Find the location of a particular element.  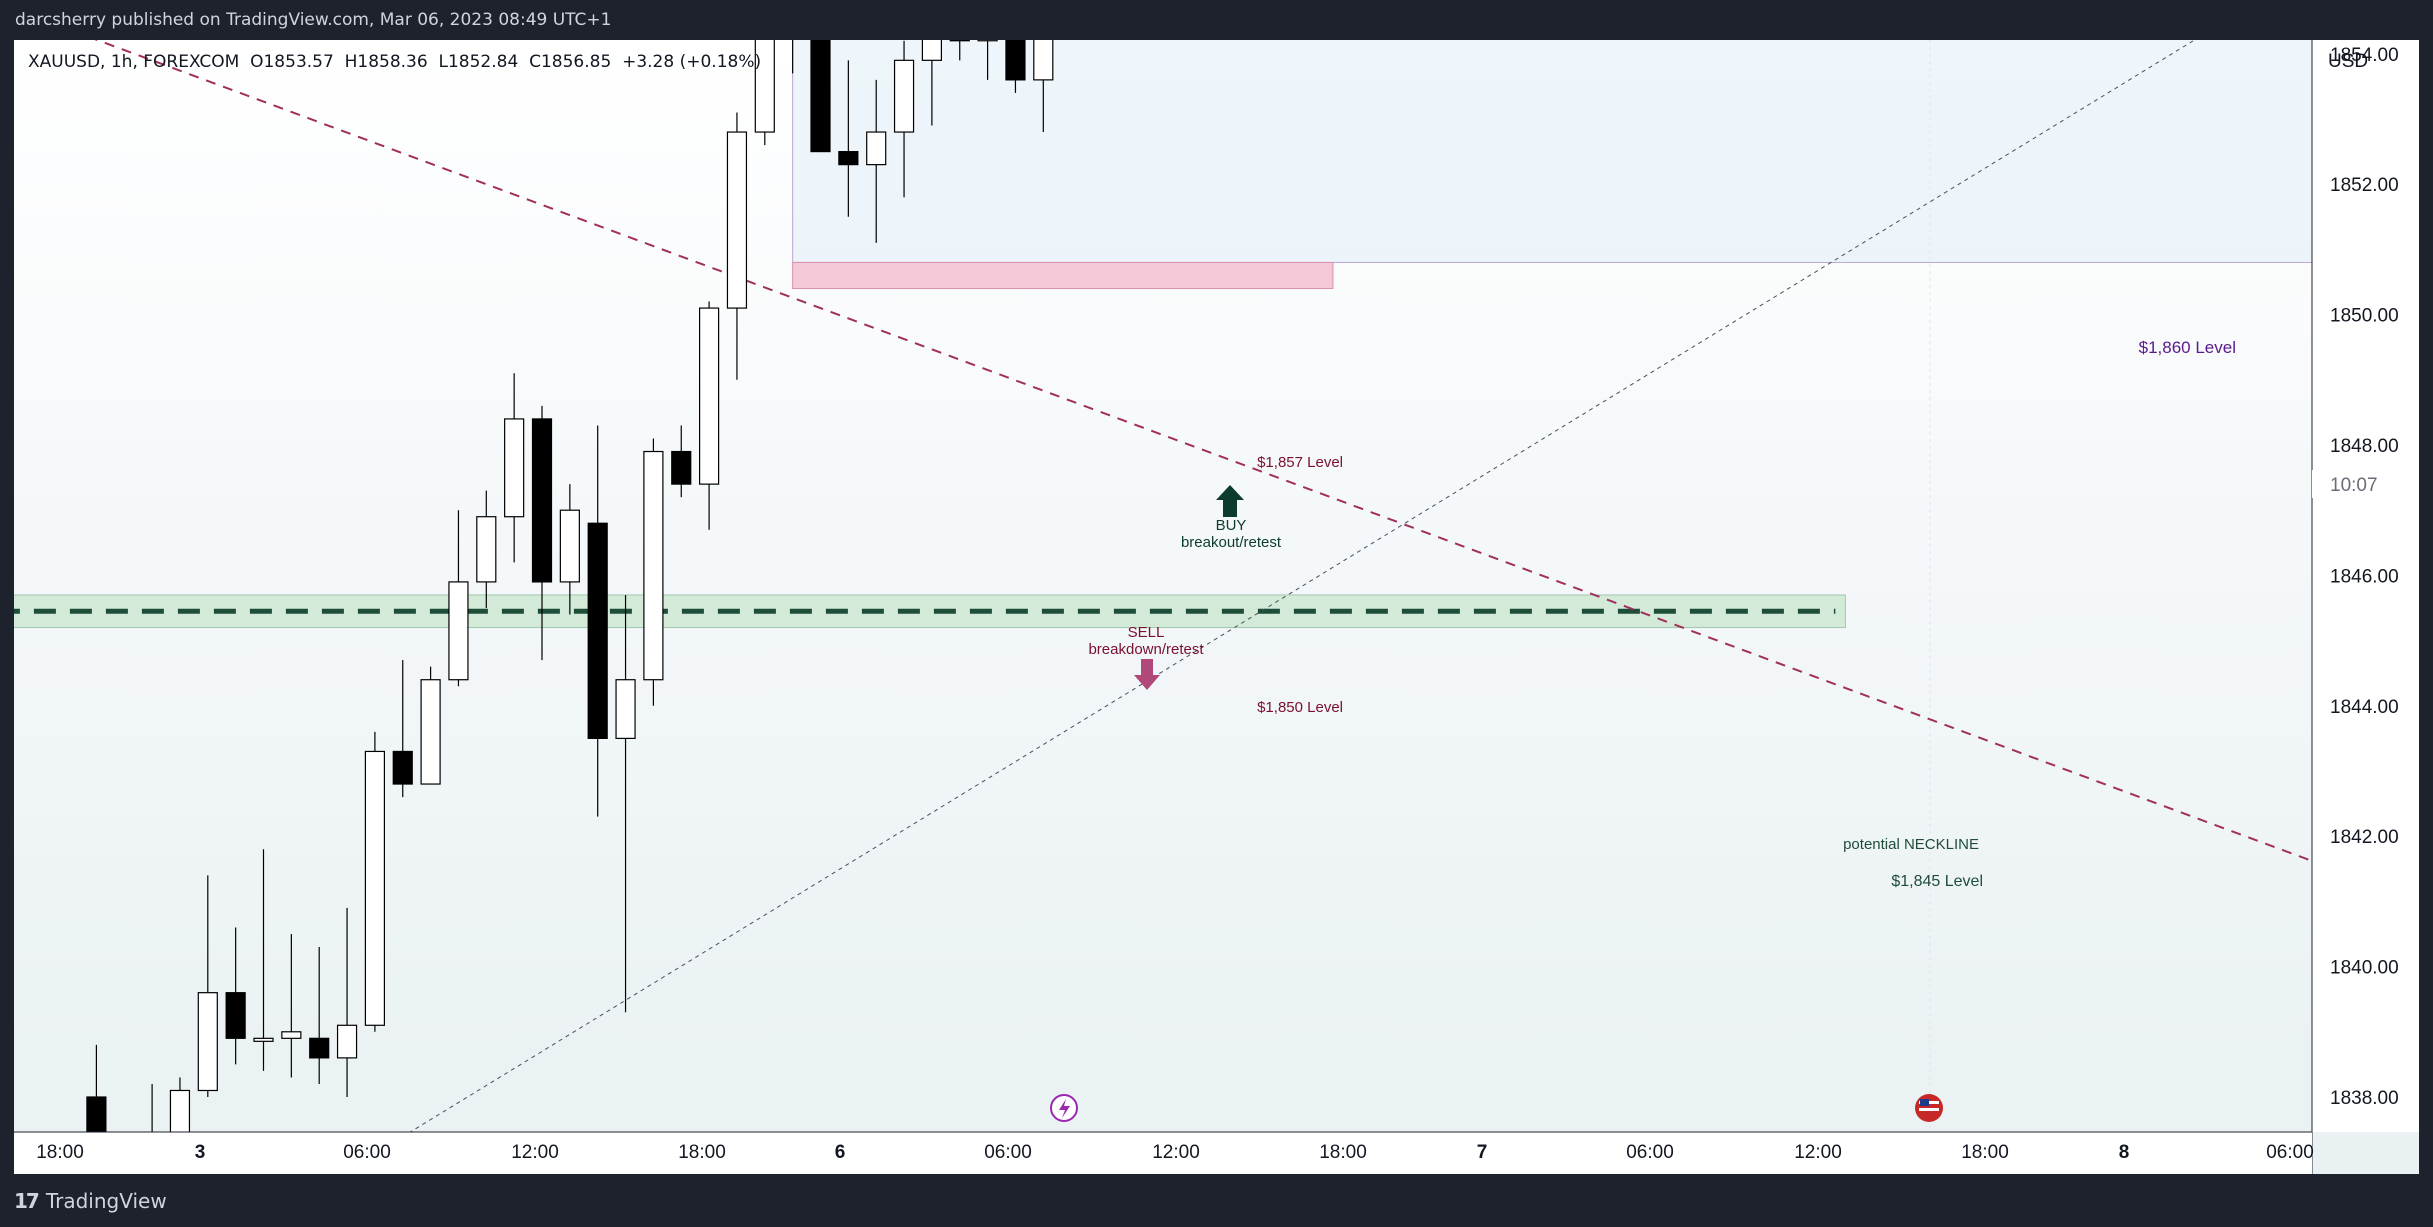

label-sell: SELL is located at coordinates (1146, 632).